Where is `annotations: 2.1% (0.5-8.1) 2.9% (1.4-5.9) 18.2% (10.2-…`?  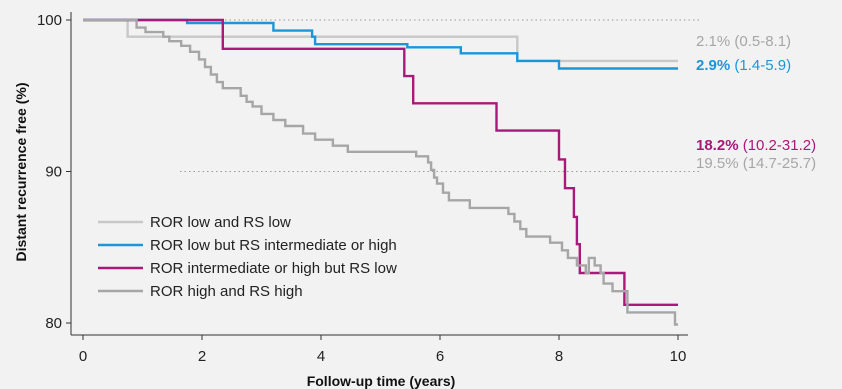 annotations: 2.1% (0.5-8.1) 2.9% (1.4-5.9) 18.2% (10.2-… is located at coordinates (756, 102).